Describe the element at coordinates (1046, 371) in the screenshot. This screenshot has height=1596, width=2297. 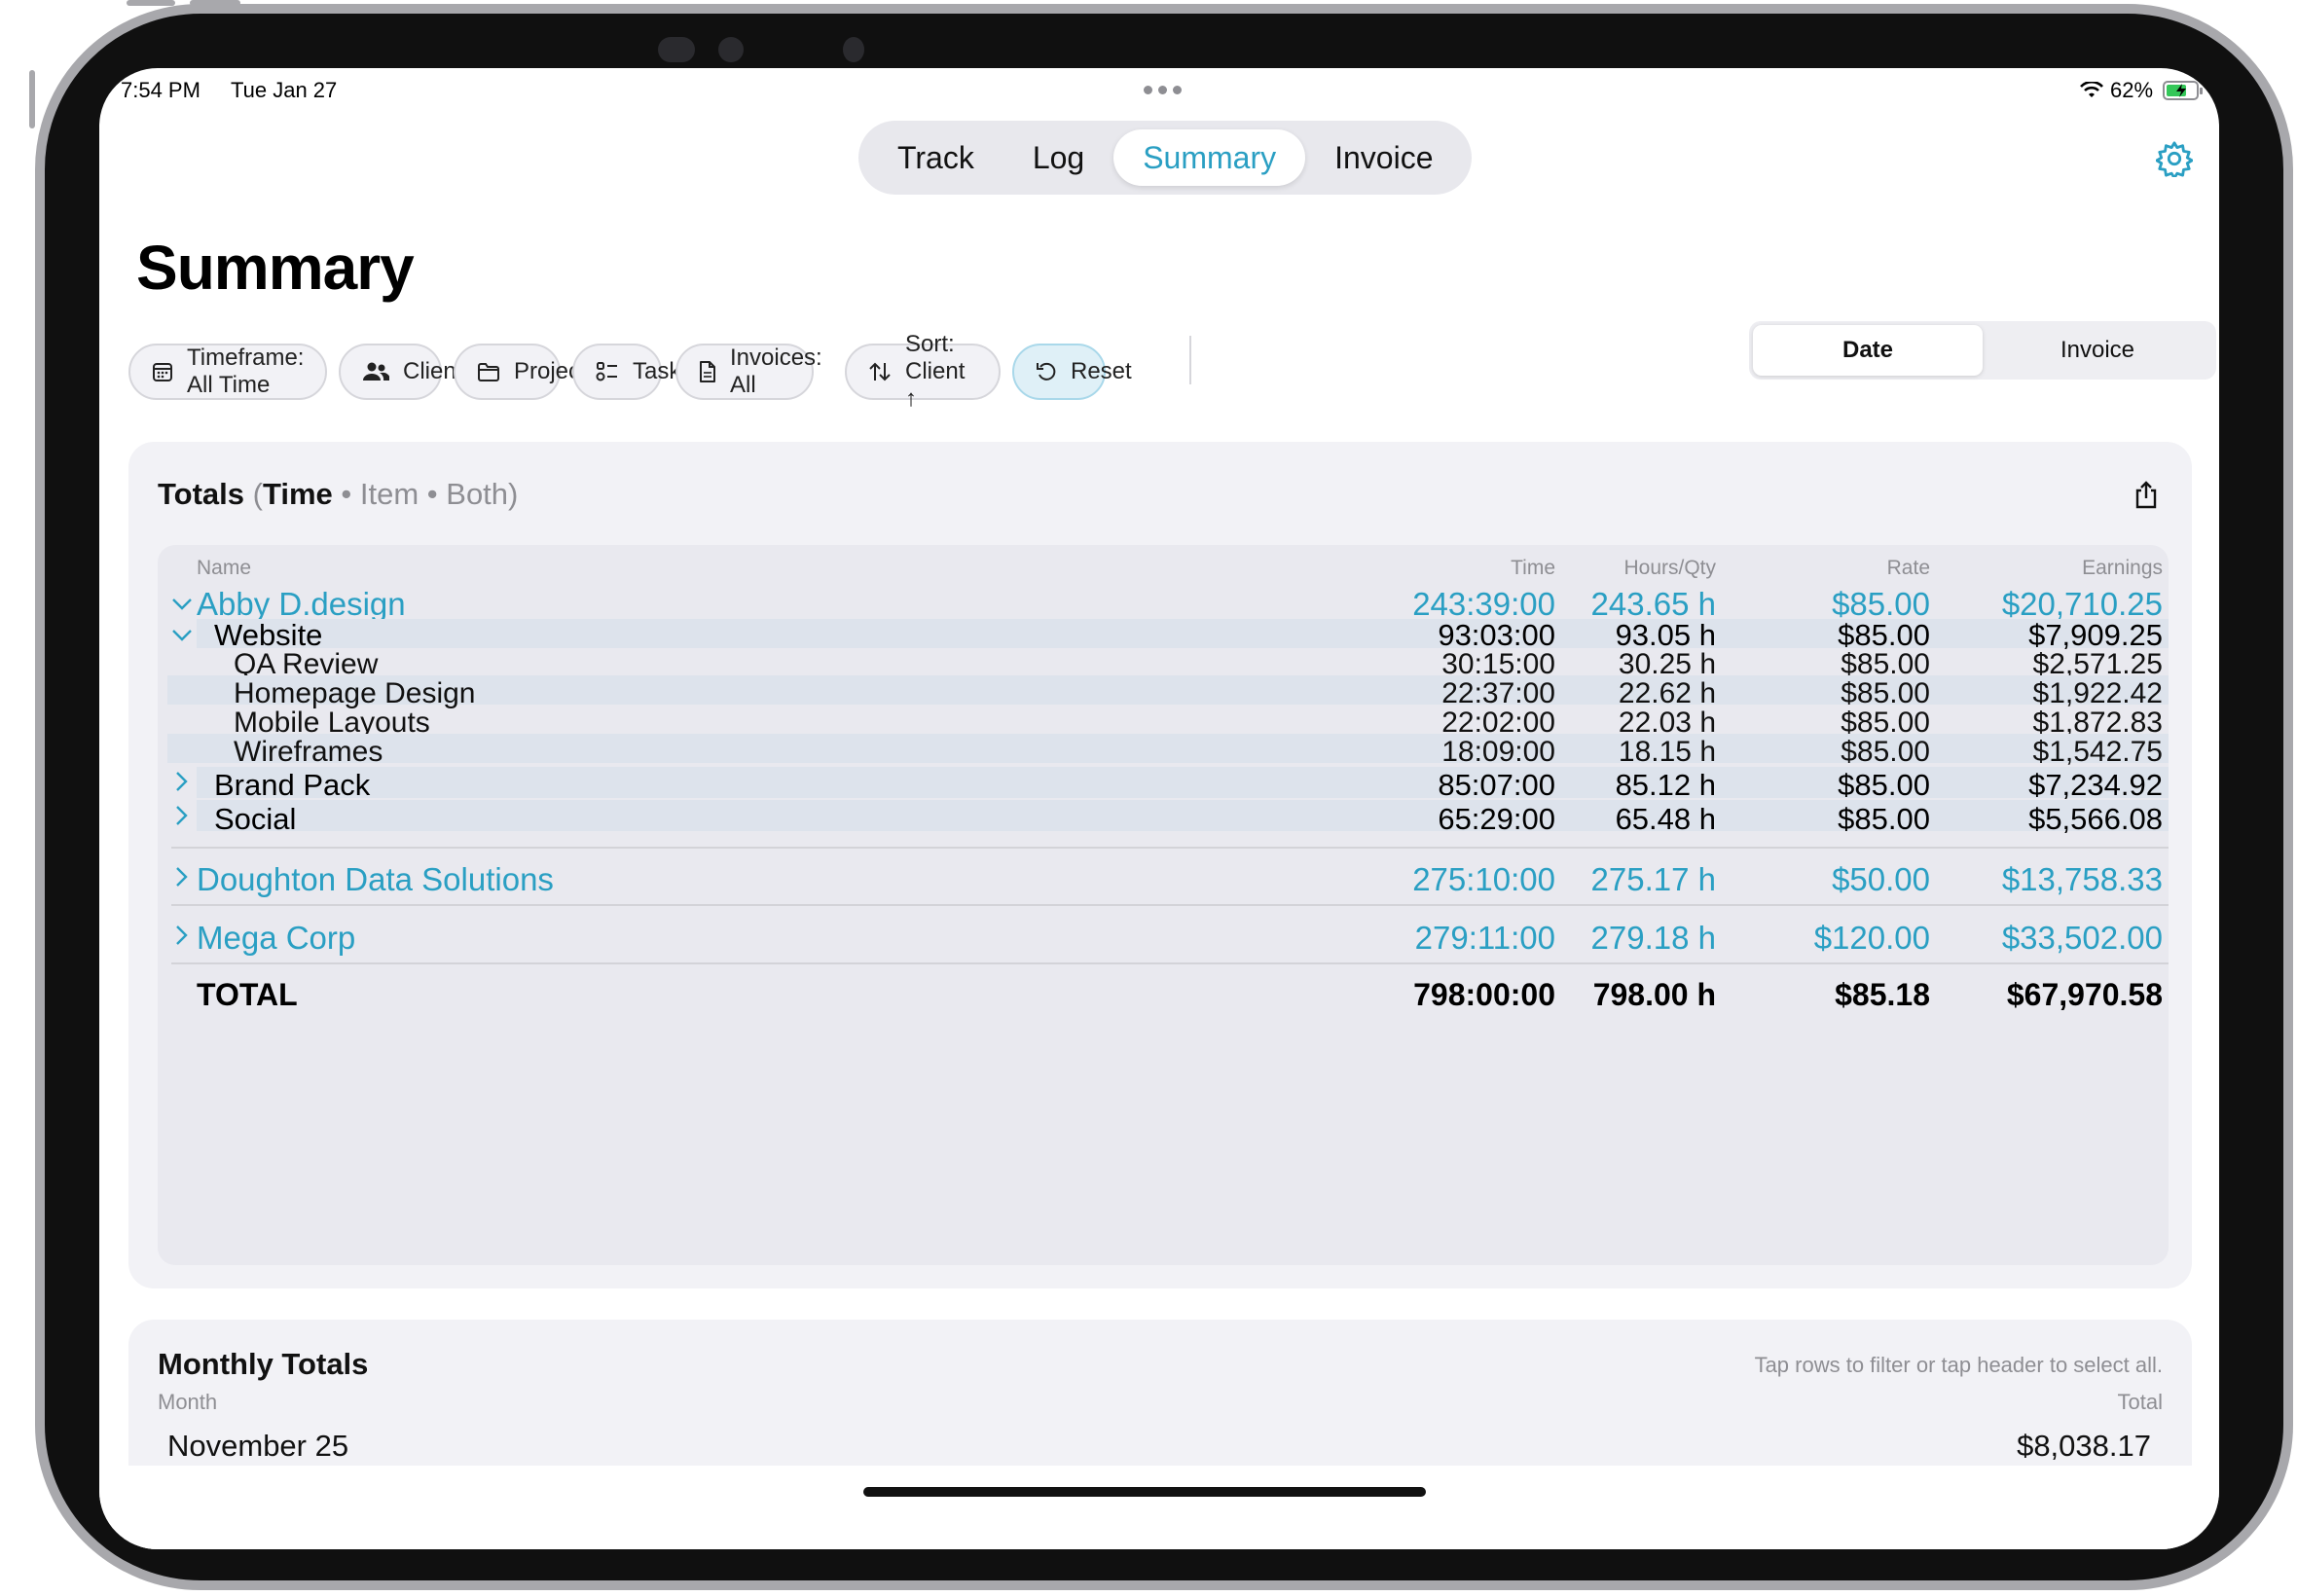
I see `reset-arrow-icon` at that location.